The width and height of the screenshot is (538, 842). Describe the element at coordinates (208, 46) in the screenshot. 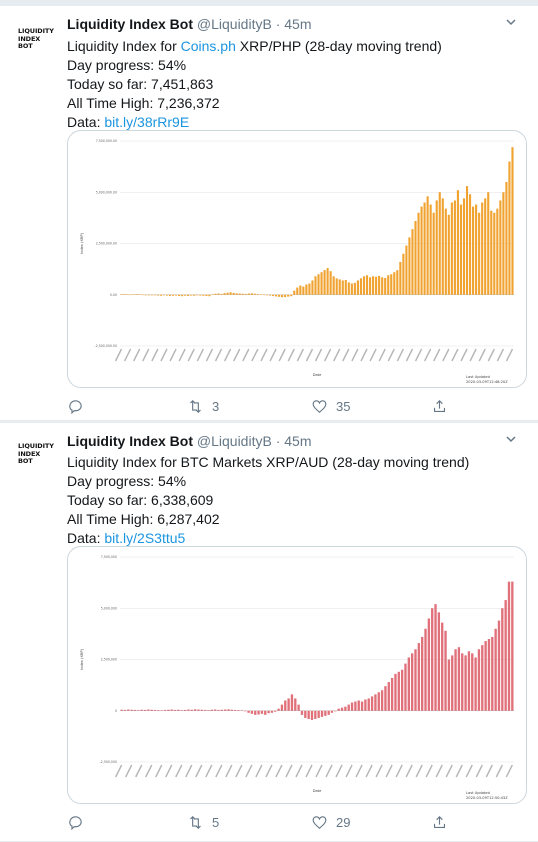

I see `link-coins-ph: Coins.ph` at that location.